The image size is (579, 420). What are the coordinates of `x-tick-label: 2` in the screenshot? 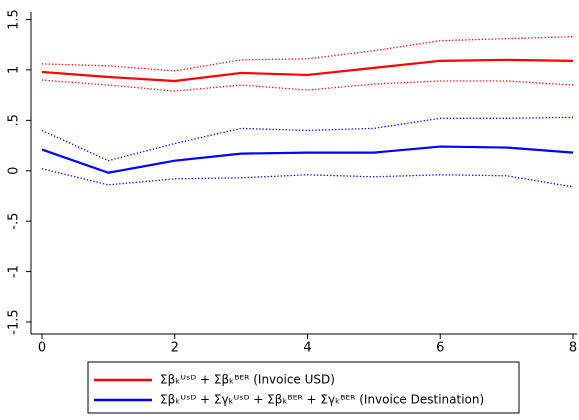 It's located at (175, 348).